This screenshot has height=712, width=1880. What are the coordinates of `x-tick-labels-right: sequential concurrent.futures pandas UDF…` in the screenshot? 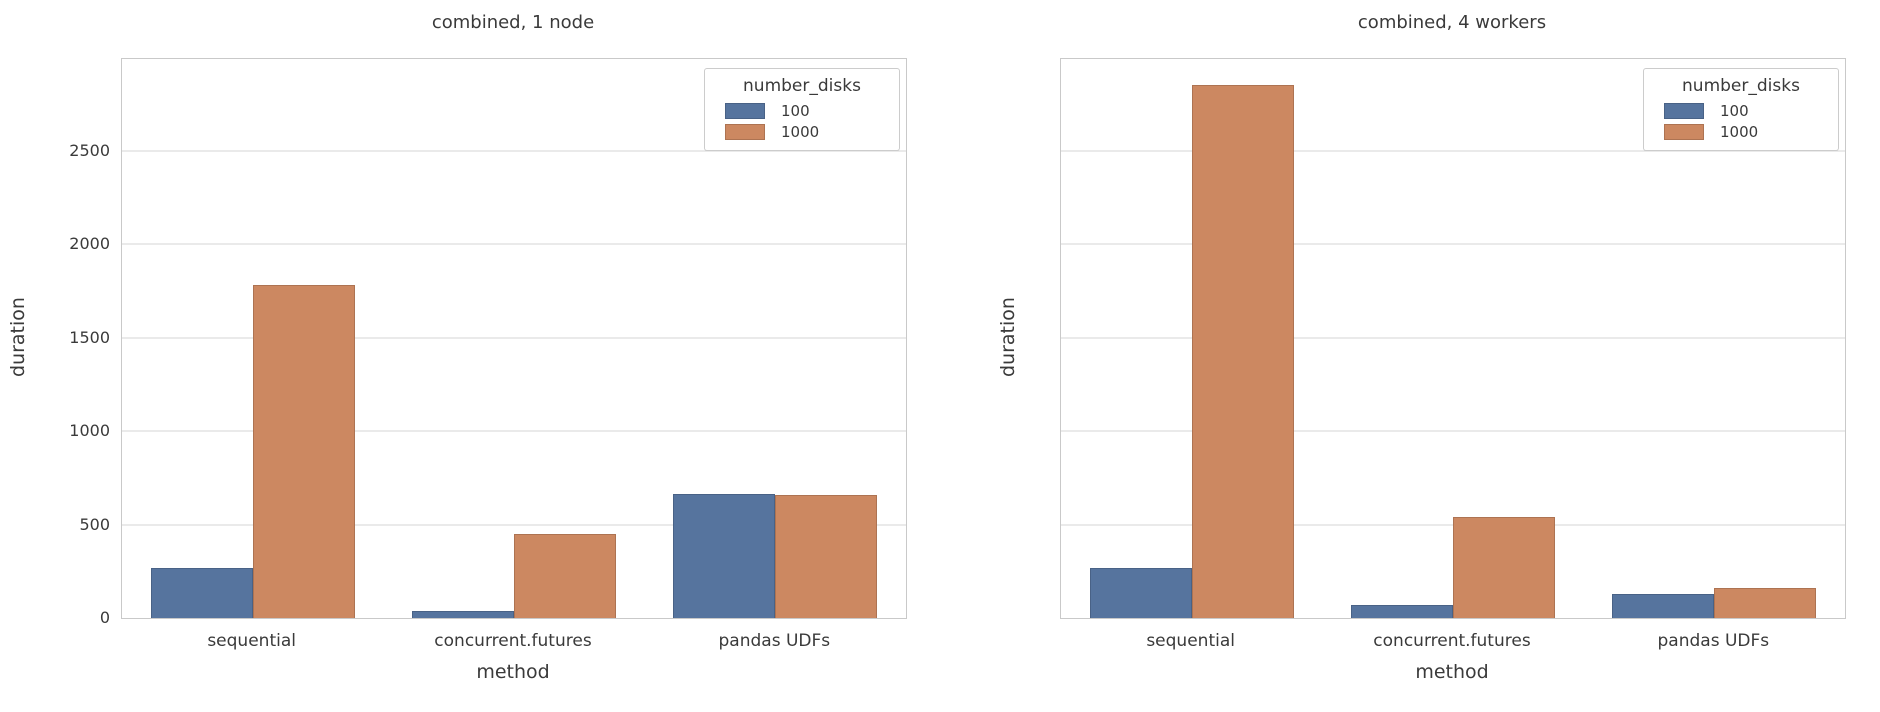 It's located at (1452, 642).